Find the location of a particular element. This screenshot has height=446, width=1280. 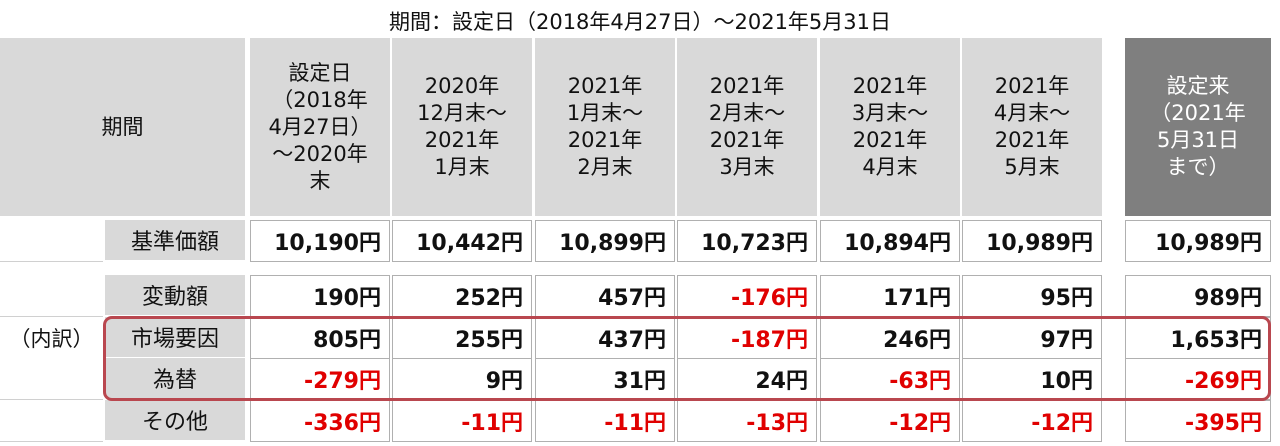

header-line: 4月末～ is located at coordinates (1032, 113).